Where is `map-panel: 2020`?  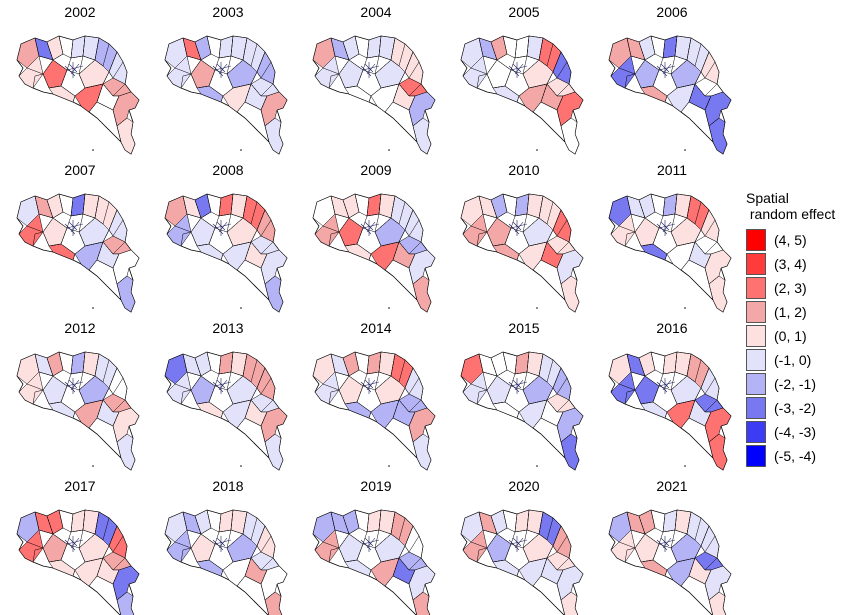
map-panel: 2020 is located at coordinates (522, 546).